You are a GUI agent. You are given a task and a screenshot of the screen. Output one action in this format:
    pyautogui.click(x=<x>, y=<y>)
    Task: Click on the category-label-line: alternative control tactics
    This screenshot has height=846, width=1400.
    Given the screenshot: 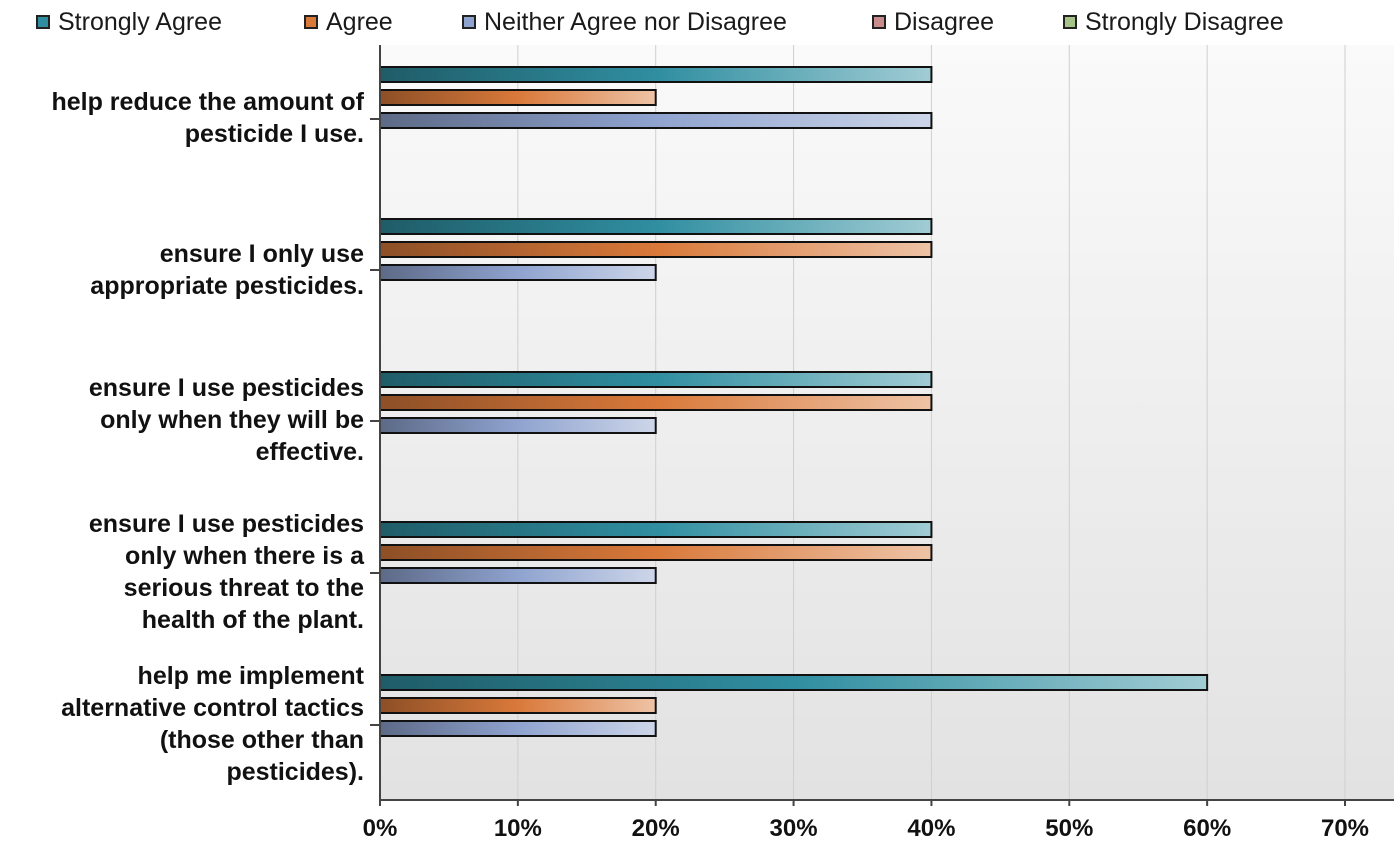 What is the action you would take?
    pyautogui.click(x=212, y=708)
    